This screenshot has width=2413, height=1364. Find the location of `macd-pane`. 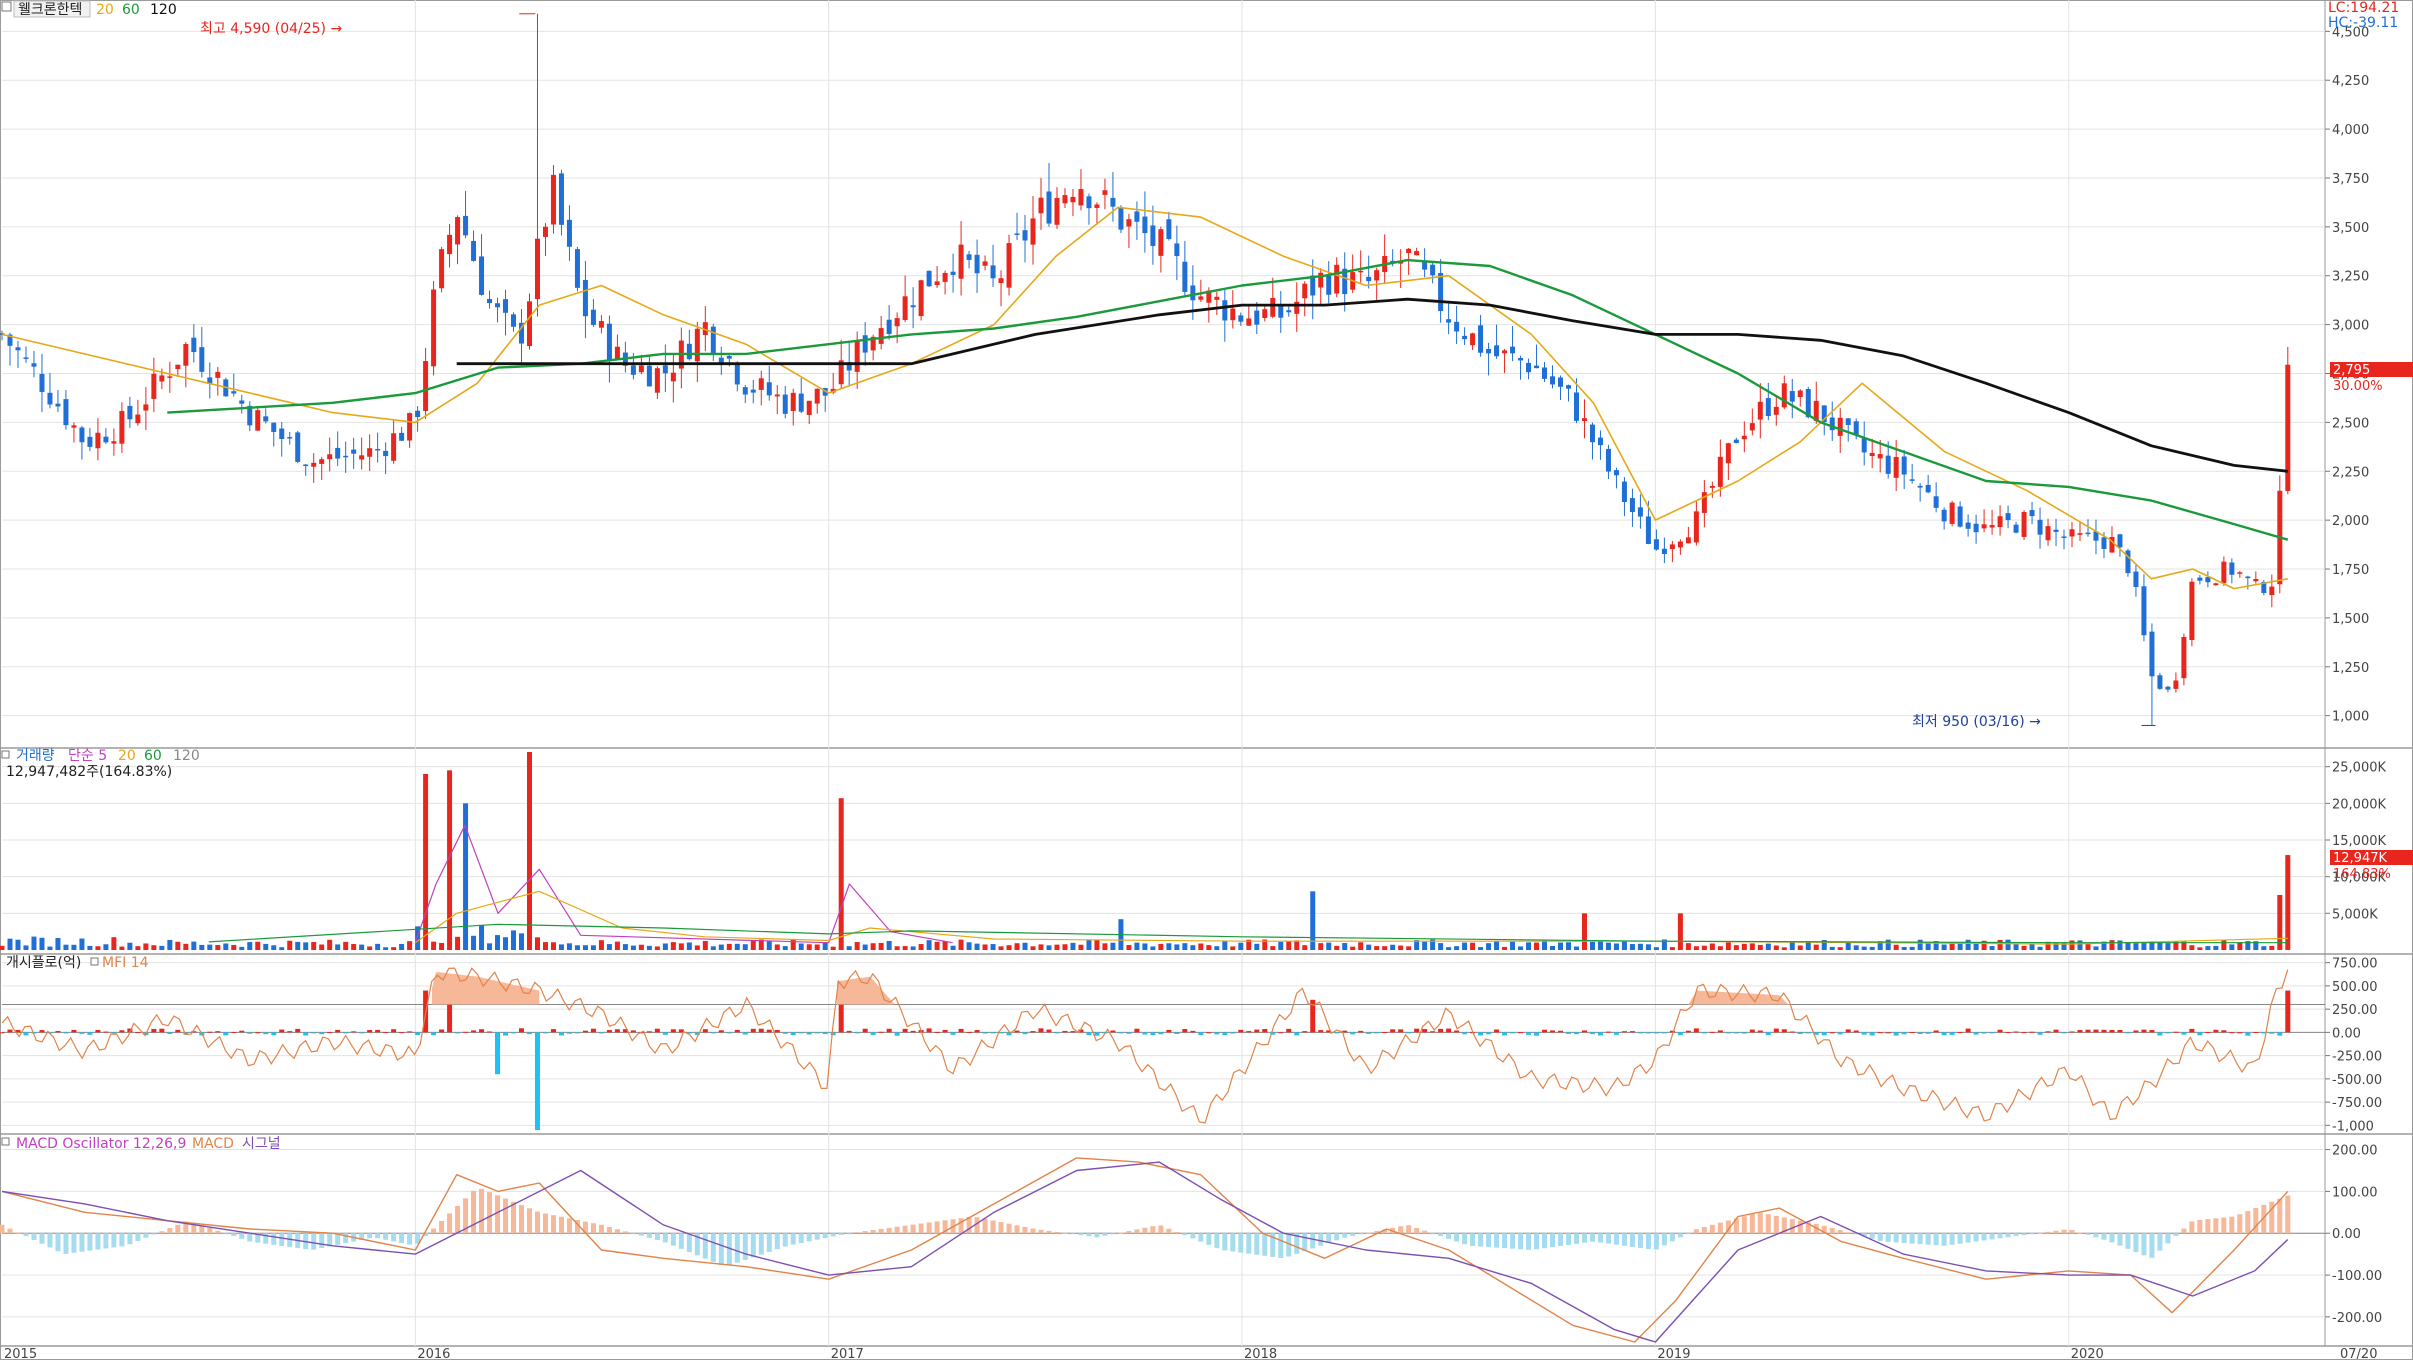

macd-pane is located at coordinates (1162, 1250).